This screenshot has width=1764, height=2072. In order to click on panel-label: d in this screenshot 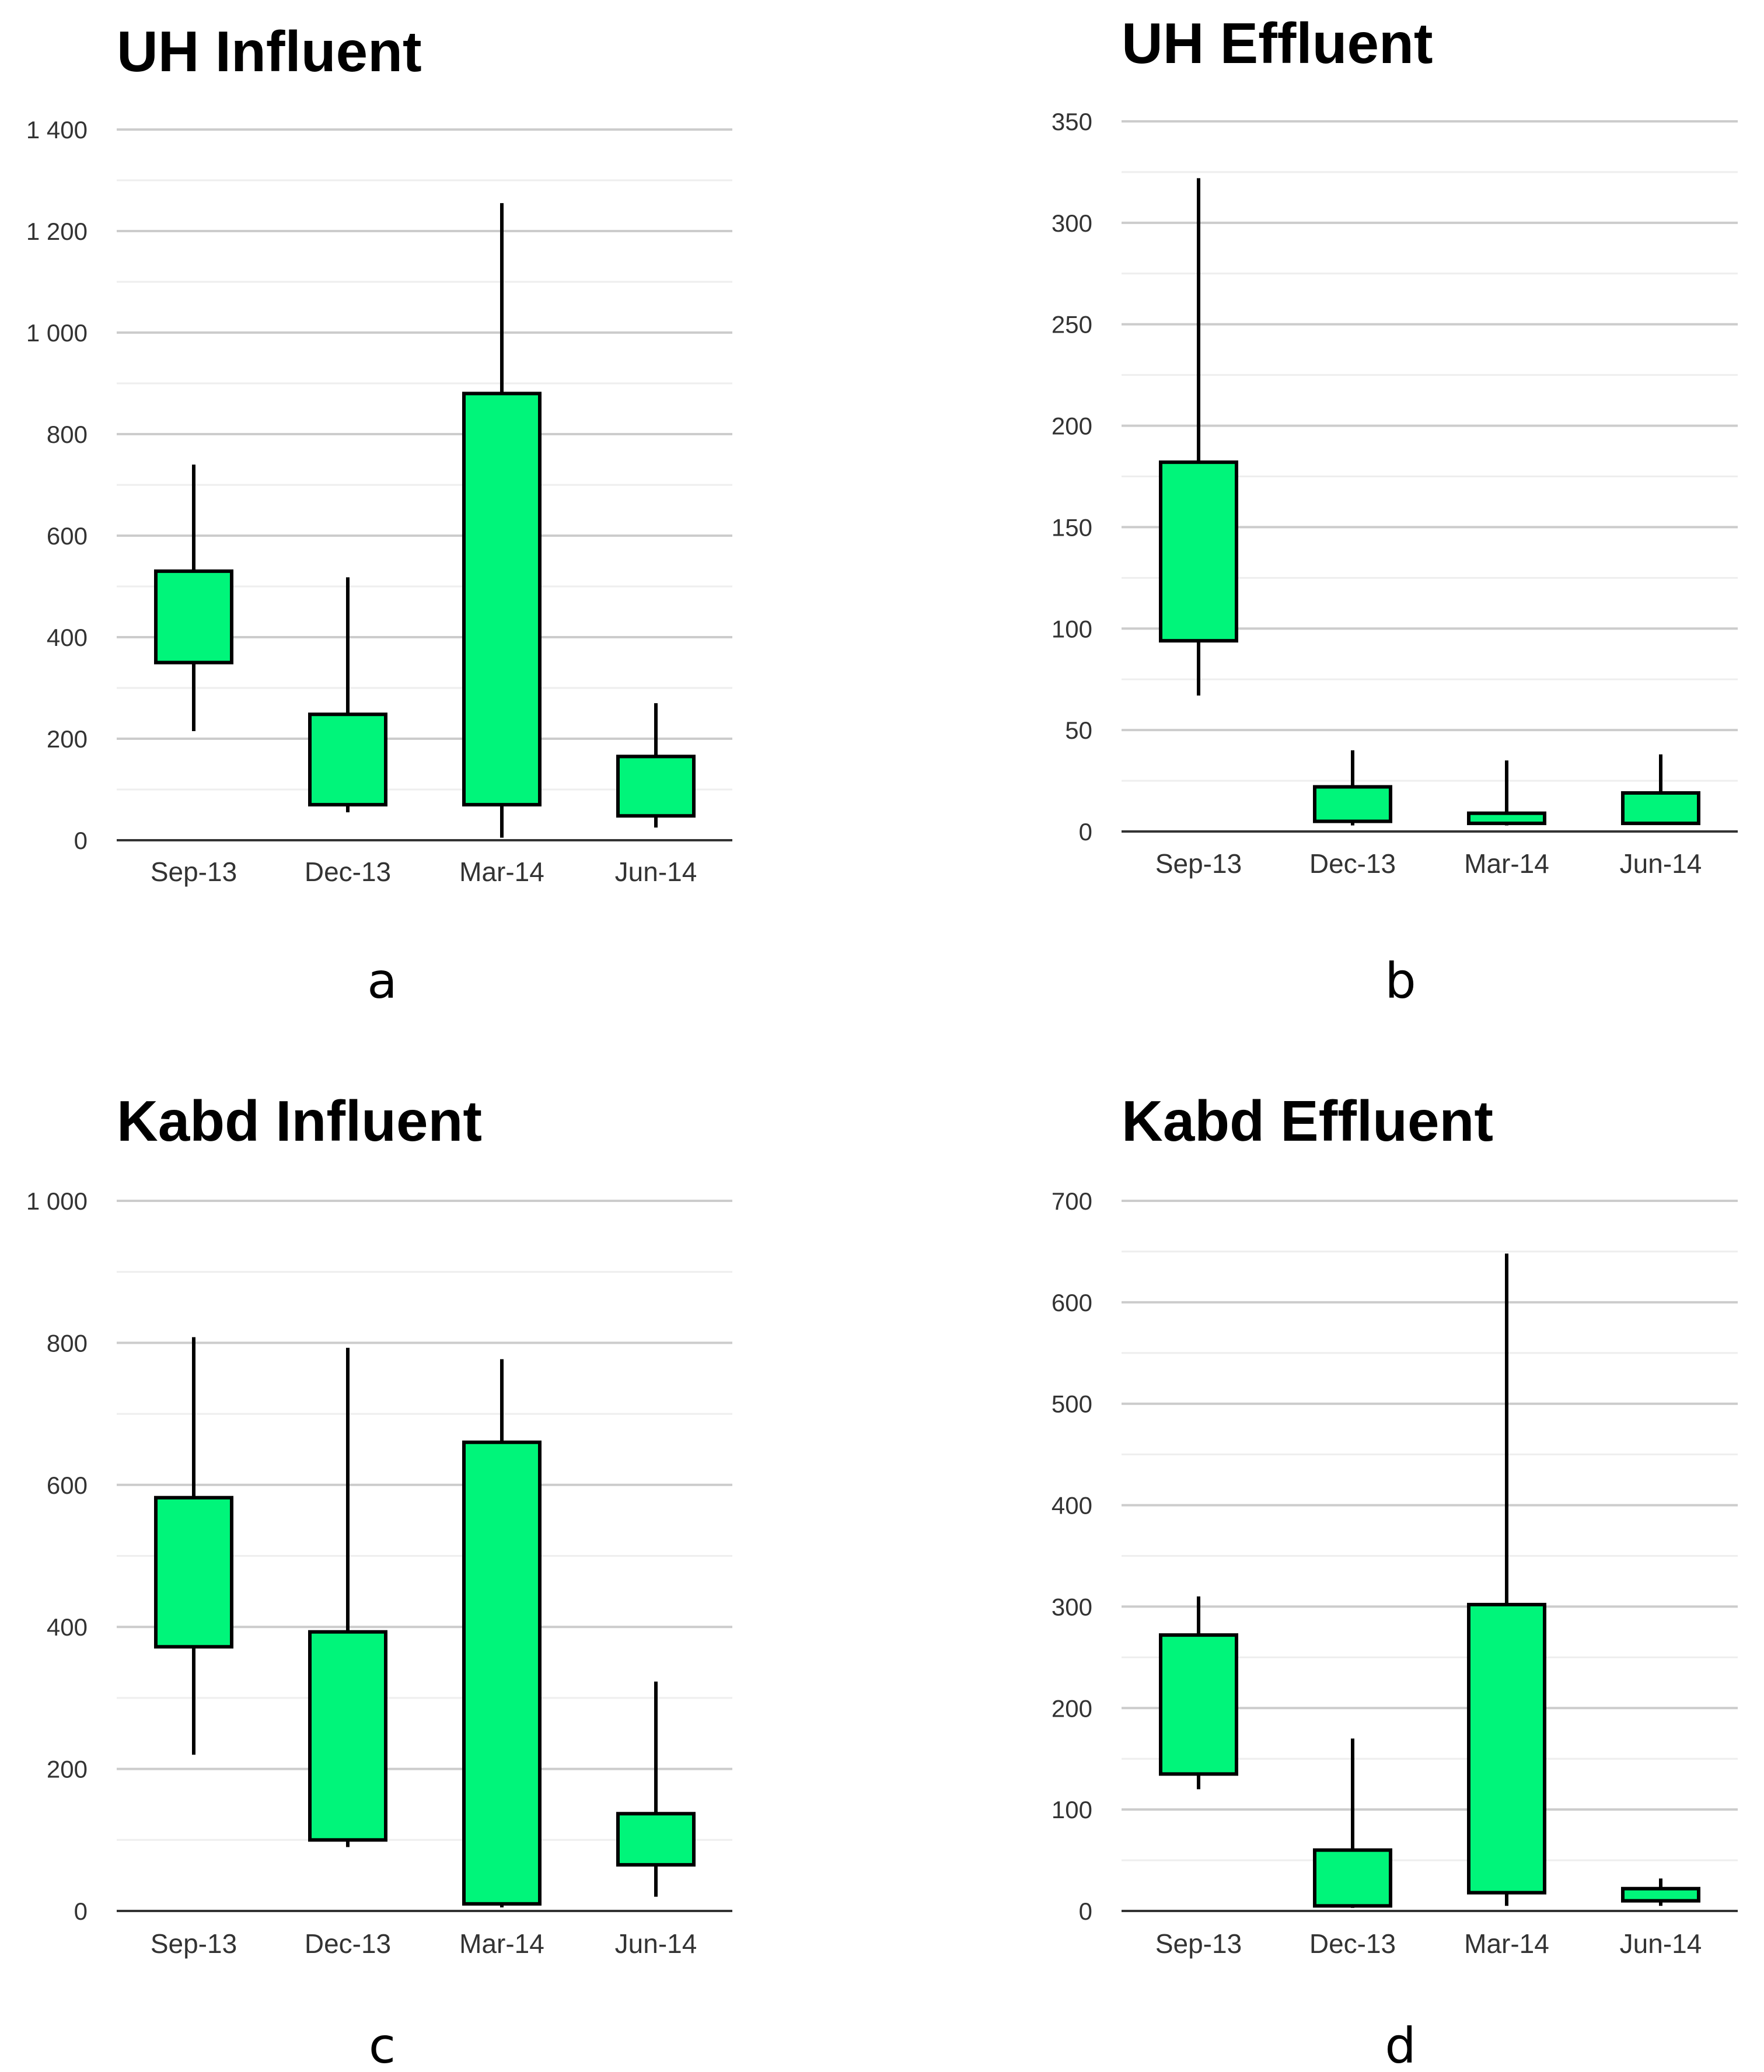, I will do `click(1401, 2044)`.